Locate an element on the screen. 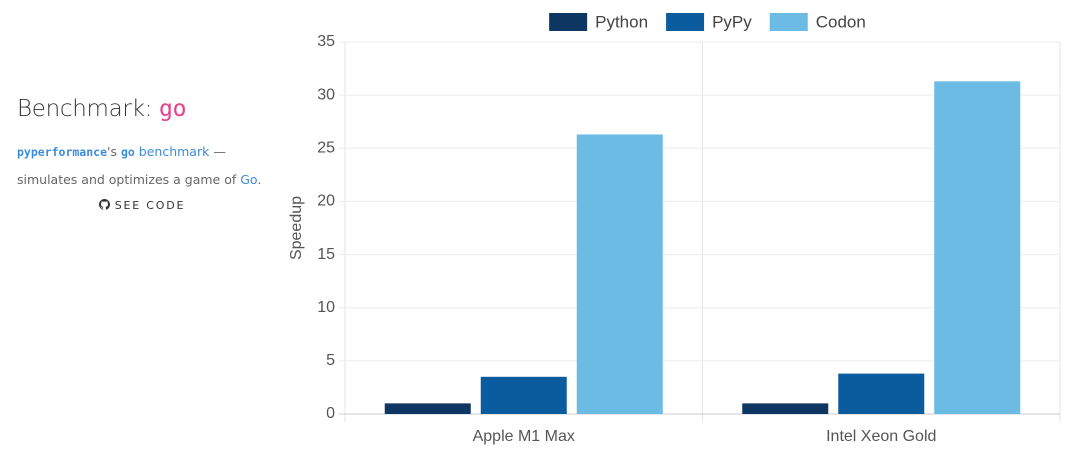  y-axis-label: Speedup is located at coordinates (296, 228).